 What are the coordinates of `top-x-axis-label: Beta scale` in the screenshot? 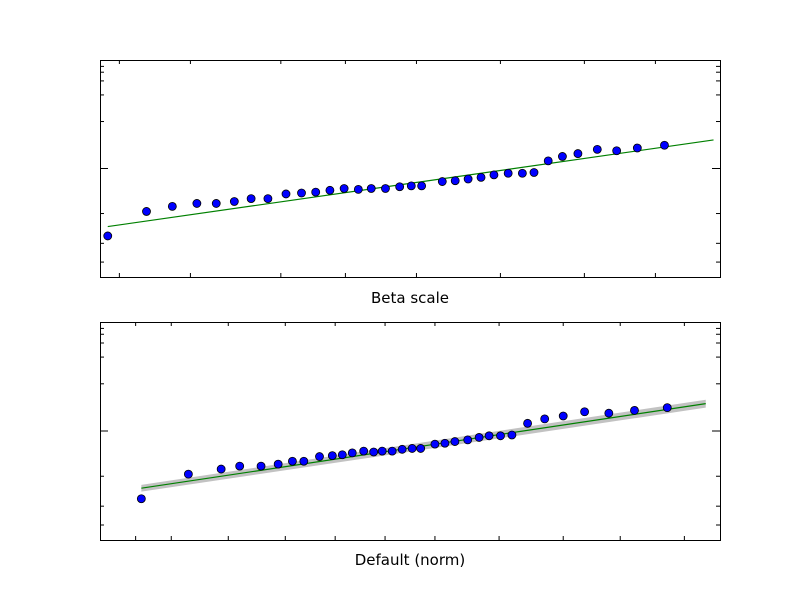 It's located at (410, 298).